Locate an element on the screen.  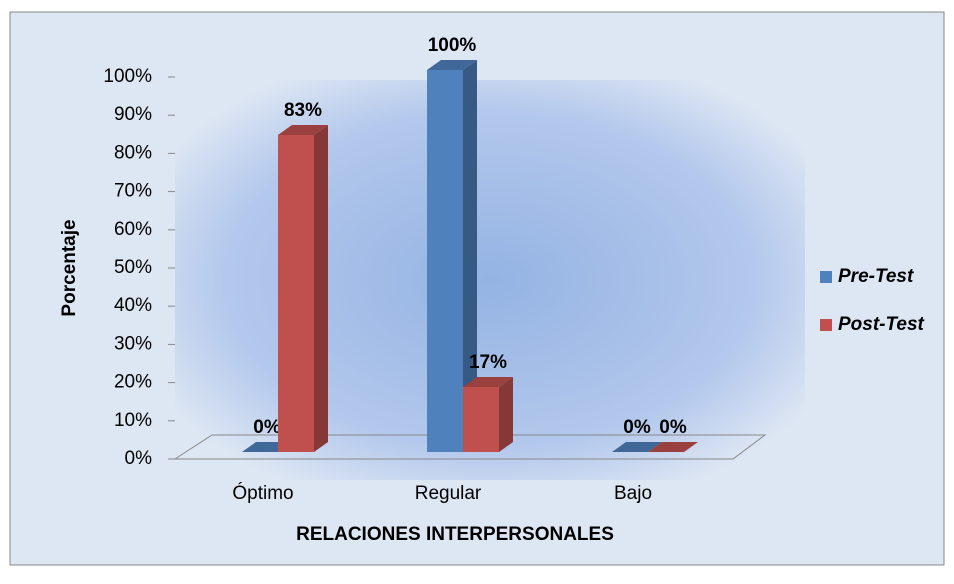
y-tick-label: 70% is located at coordinates (133, 191).